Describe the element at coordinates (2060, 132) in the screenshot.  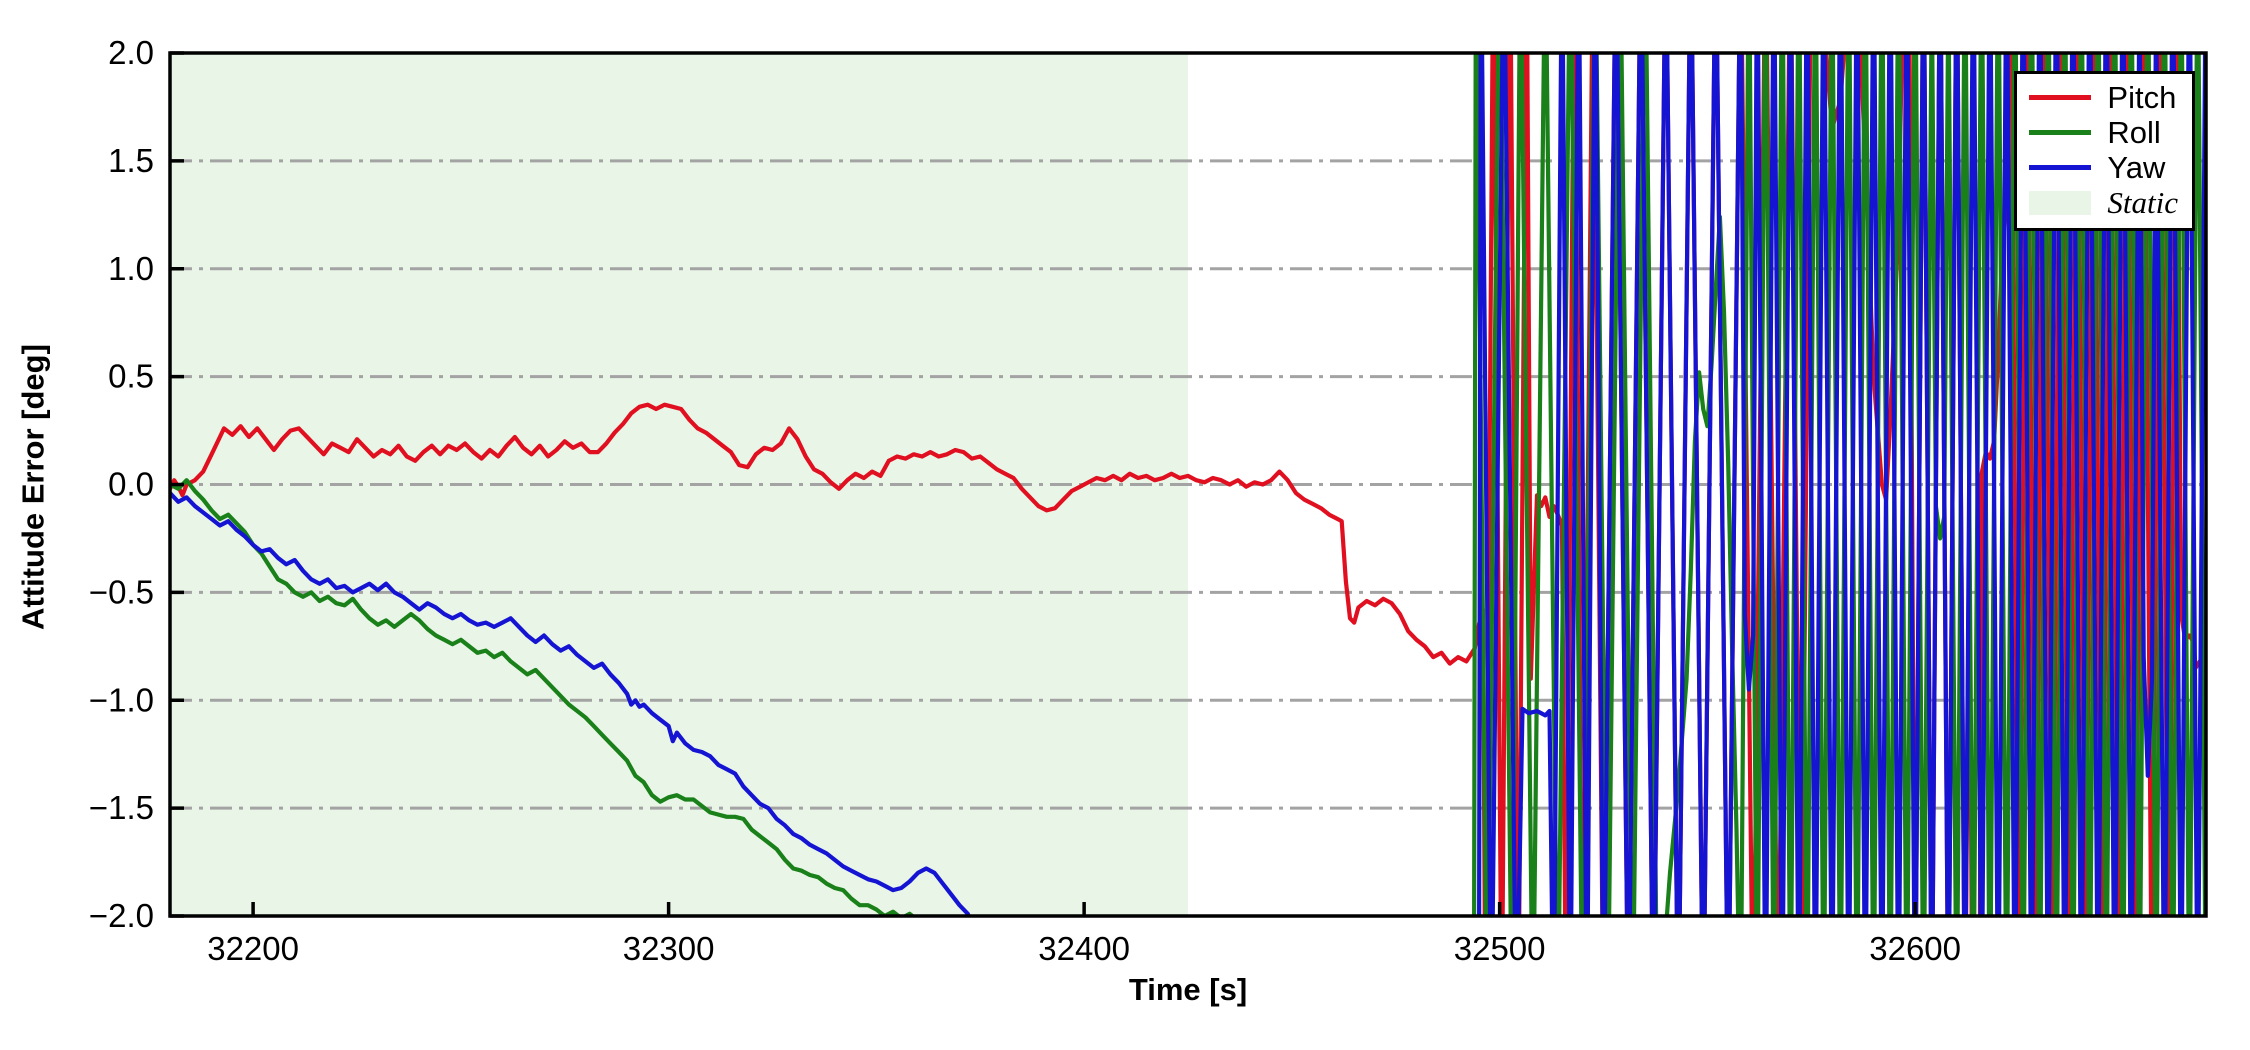
I see `roll-line-swatch` at that location.